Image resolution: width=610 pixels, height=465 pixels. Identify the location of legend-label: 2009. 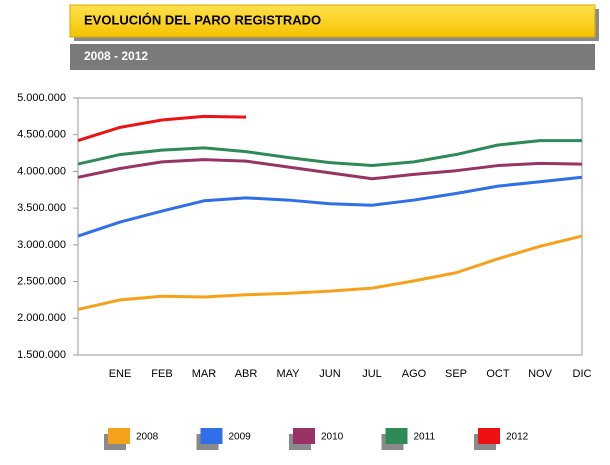
(240, 437).